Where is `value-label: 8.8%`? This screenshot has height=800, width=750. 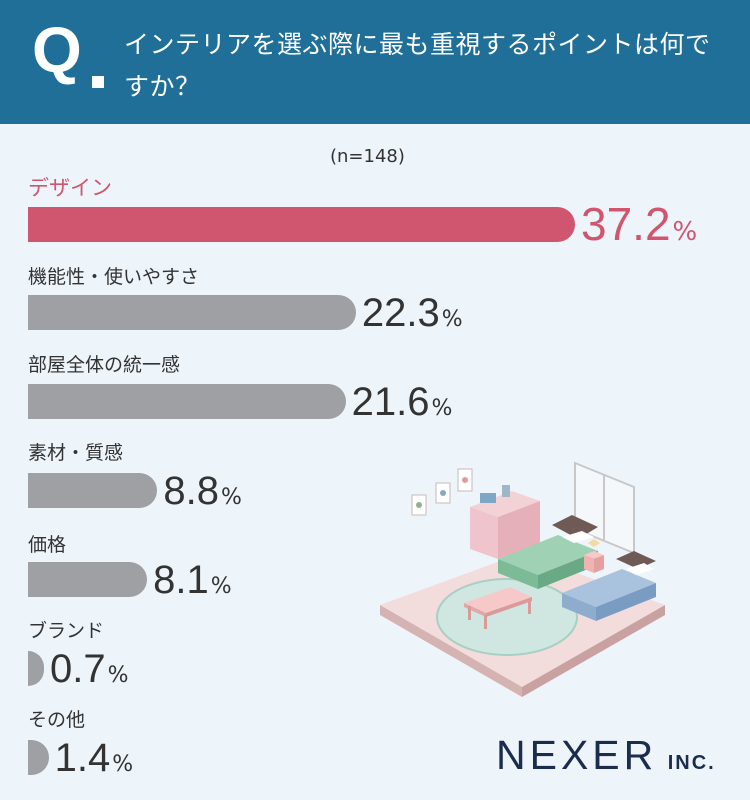 value-label: 8.8% is located at coordinates (202, 491).